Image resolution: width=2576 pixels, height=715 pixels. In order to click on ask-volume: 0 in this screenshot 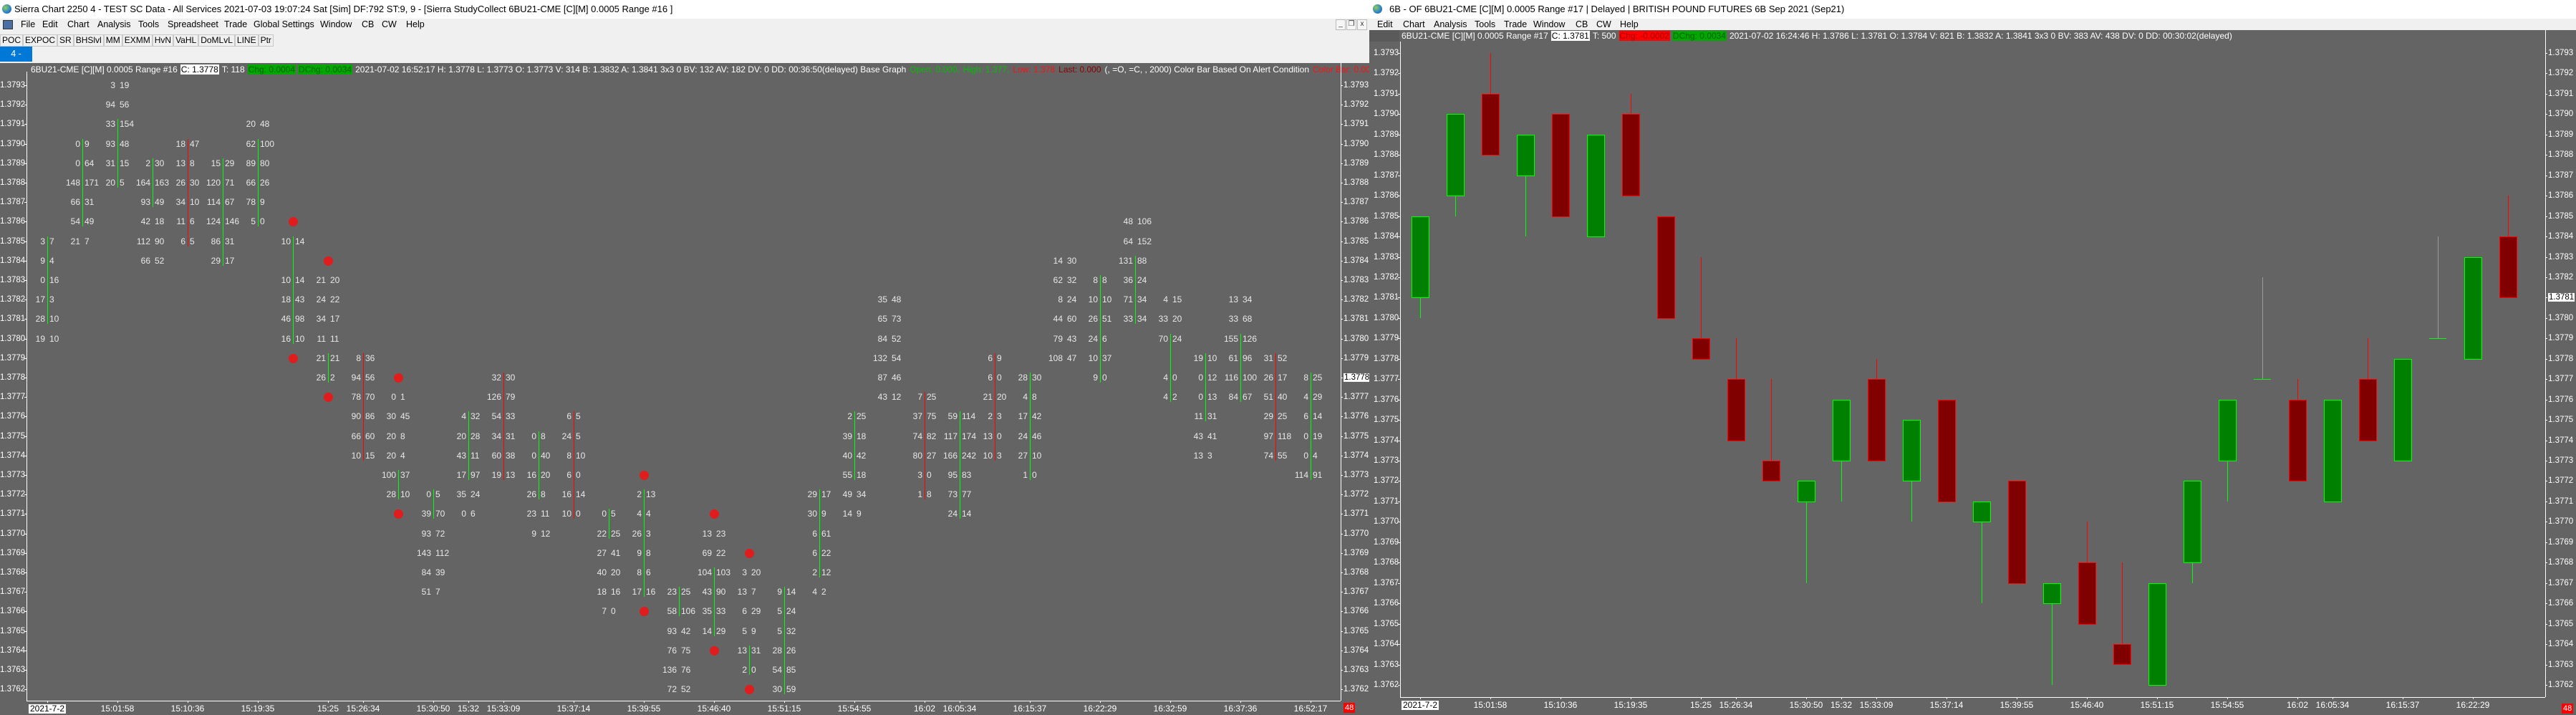, I will do `click(262, 221)`.